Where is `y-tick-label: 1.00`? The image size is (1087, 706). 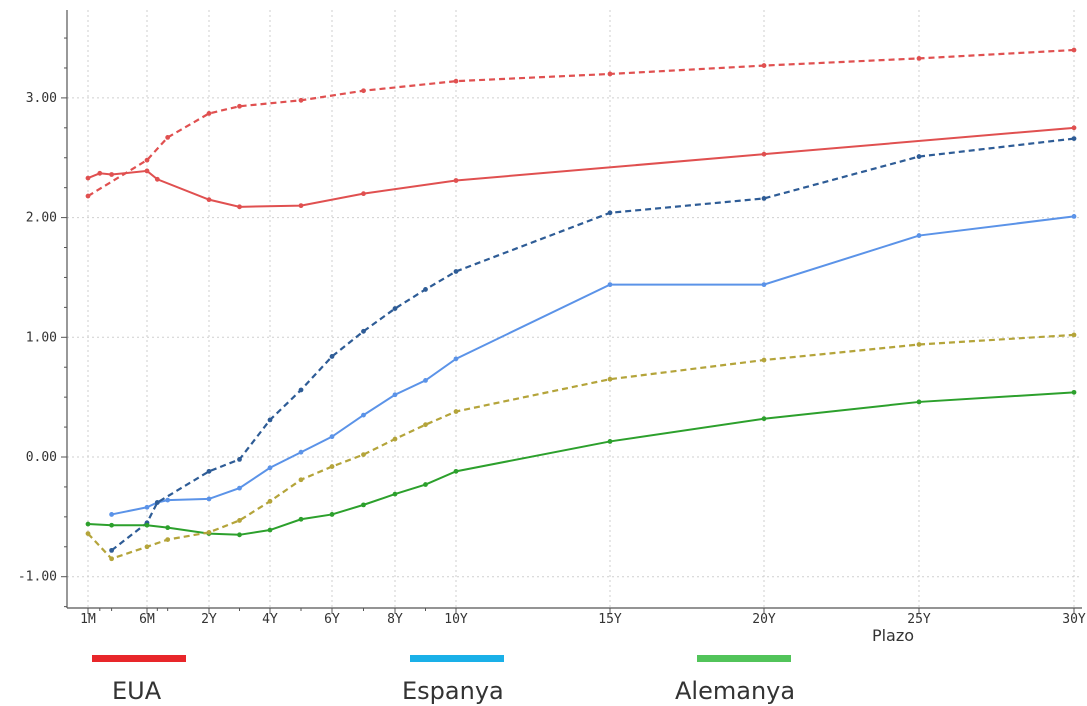 y-tick-label: 1.00 is located at coordinates (41, 337).